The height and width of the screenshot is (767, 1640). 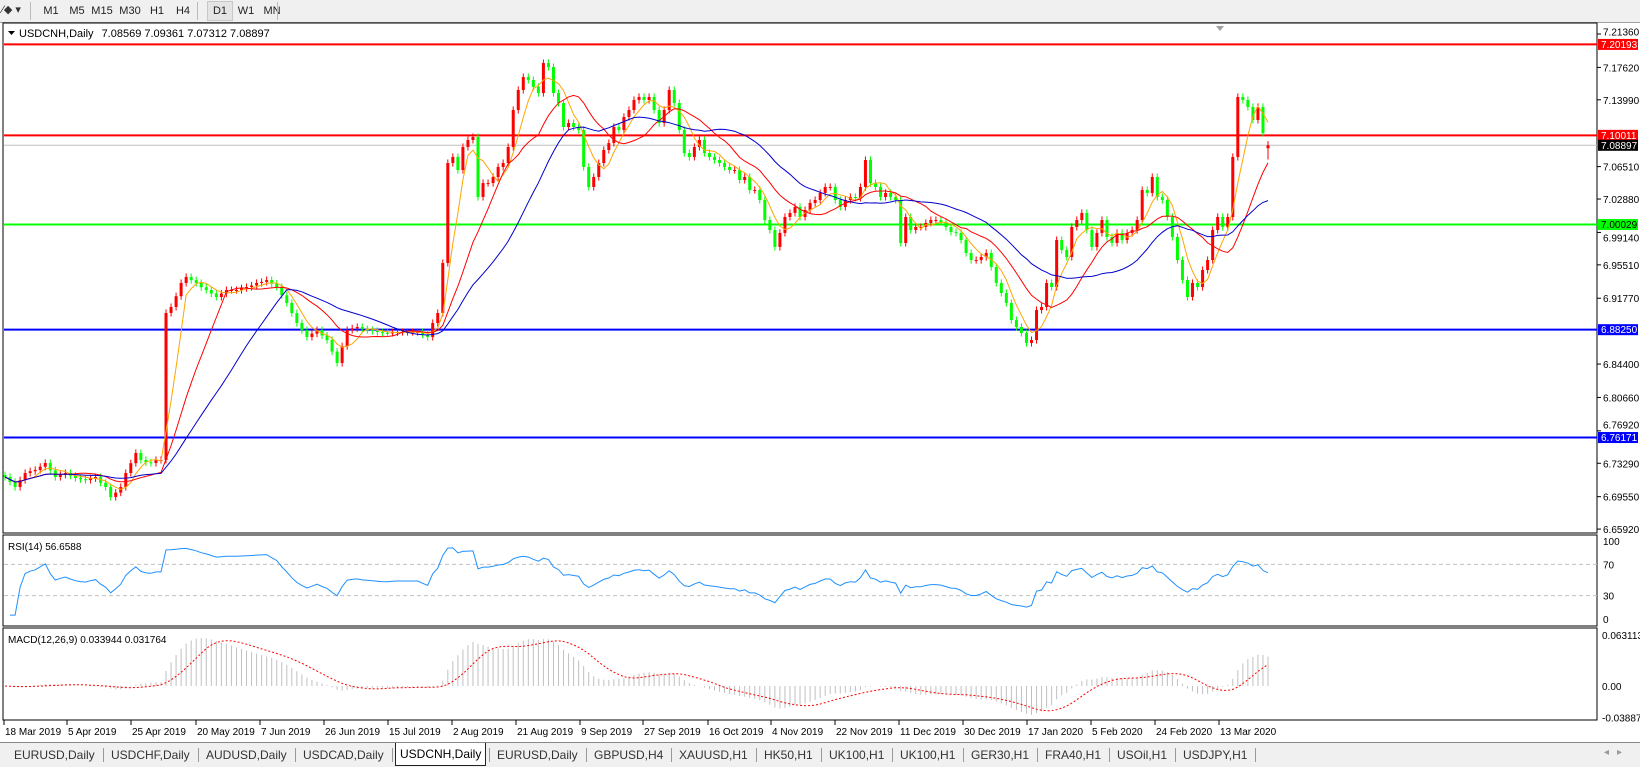 I want to click on timeframe-h4-button: H4, so click(x=183, y=11).